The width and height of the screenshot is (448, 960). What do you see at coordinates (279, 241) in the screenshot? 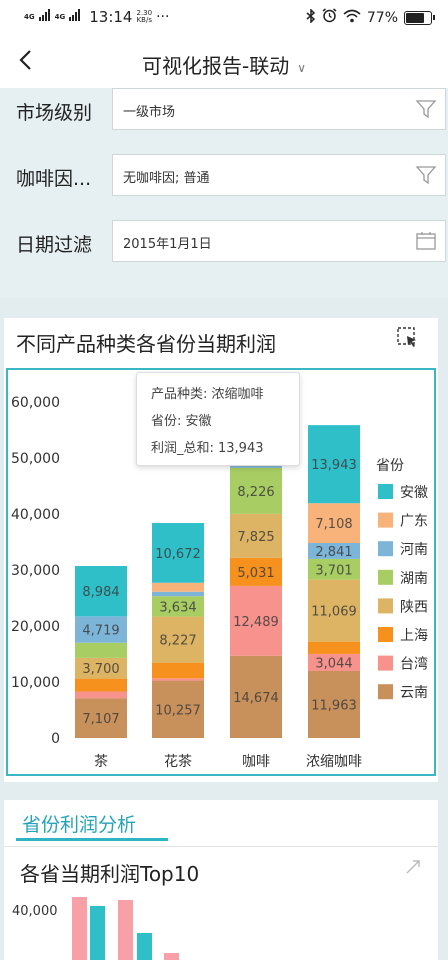
I see `filter-date-field: 2015年1月1日` at bounding box center [279, 241].